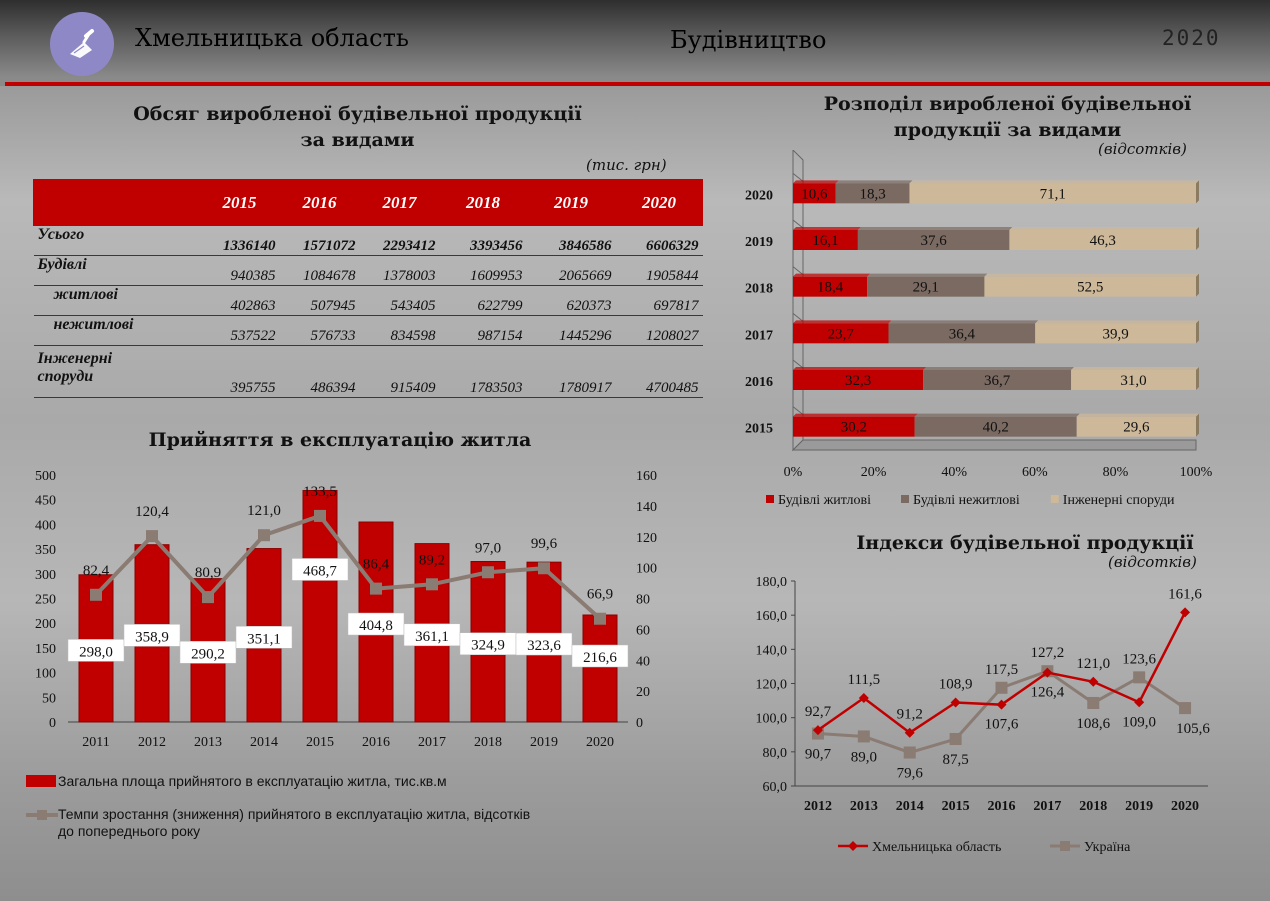 Image resolution: width=1270 pixels, height=901 pixels. I want to click on header-divider, so click(637, 84).